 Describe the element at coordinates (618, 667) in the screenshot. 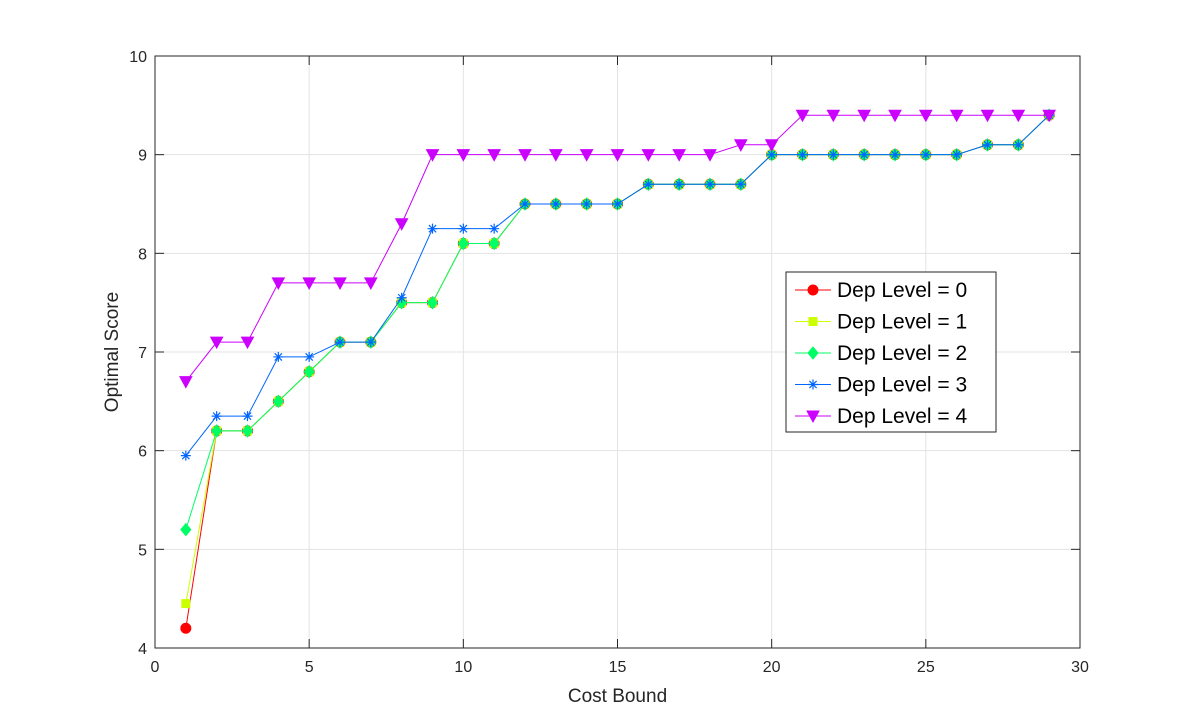

I see `x-tick-label: 15` at that location.